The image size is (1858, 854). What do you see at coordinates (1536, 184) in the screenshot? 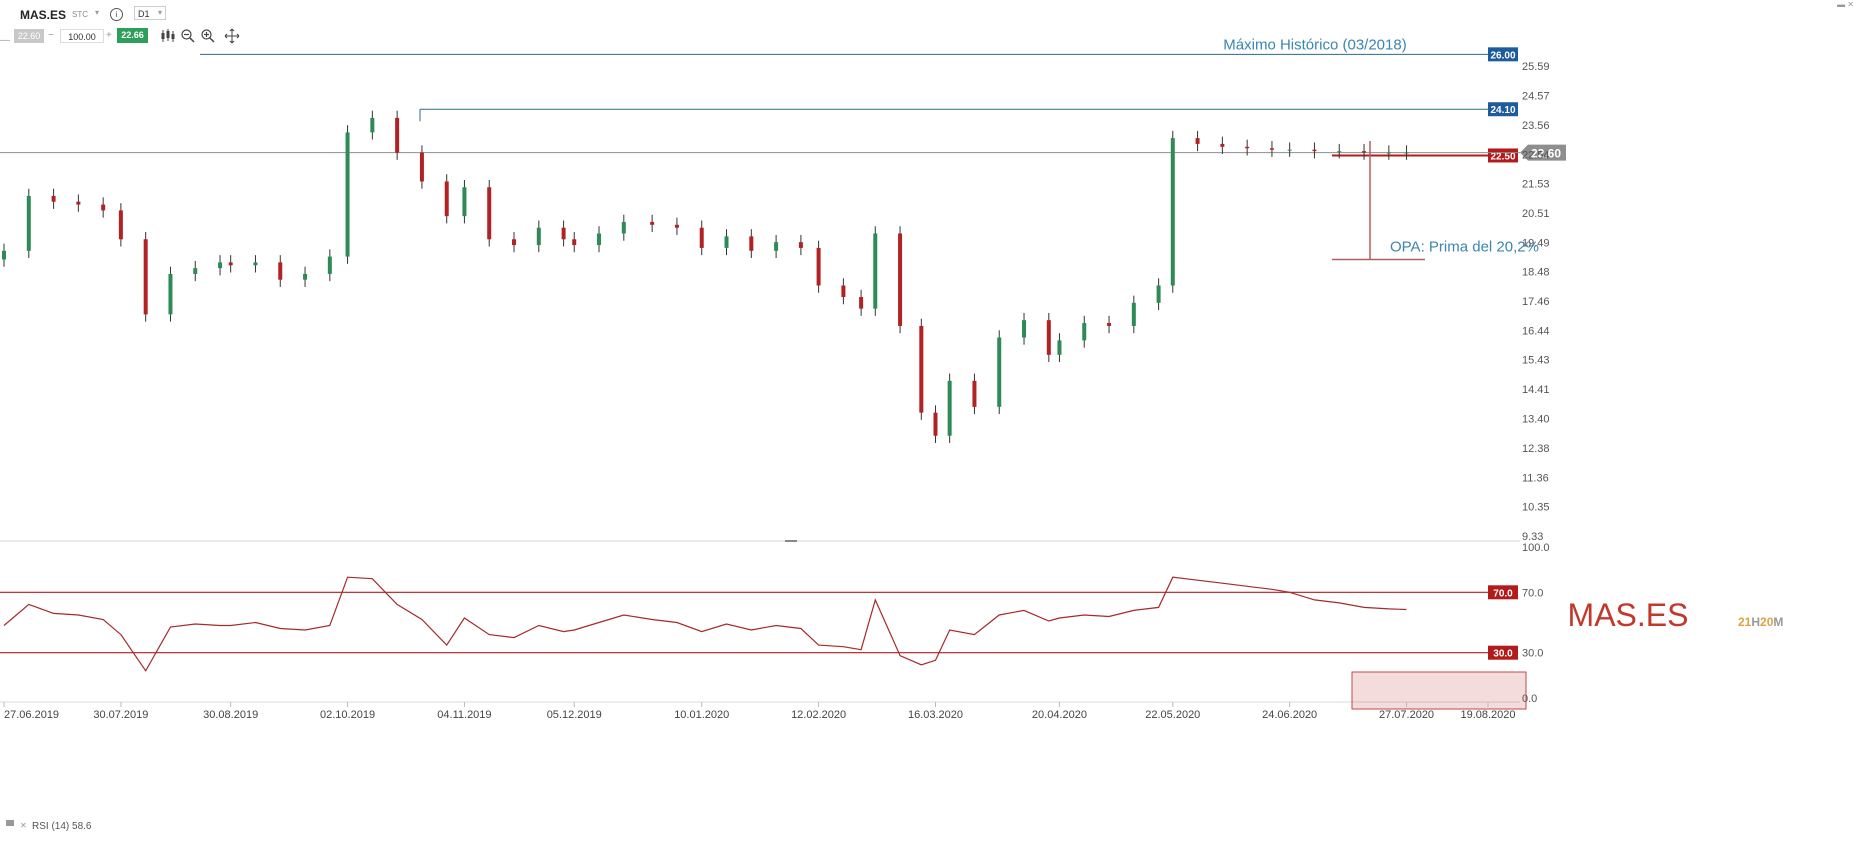
I see `price-tick-label: 21.53` at bounding box center [1536, 184].